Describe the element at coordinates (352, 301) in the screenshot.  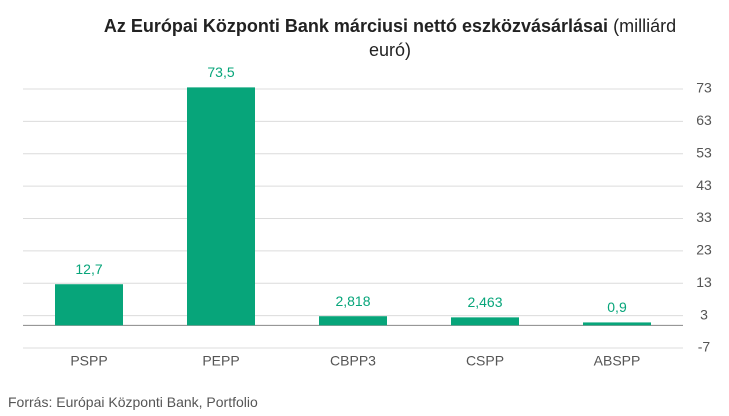
I see `value-label: 2,818` at that location.